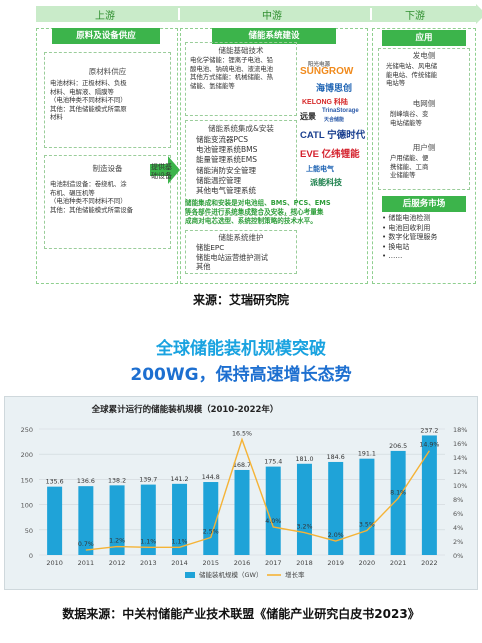 Image resolution: width=482 pixels, height=643 pixels. What do you see at coordinates (429, 430) in the screenshot?
I see `bar-value-label: 237.2` at bounding box center [429, 430].